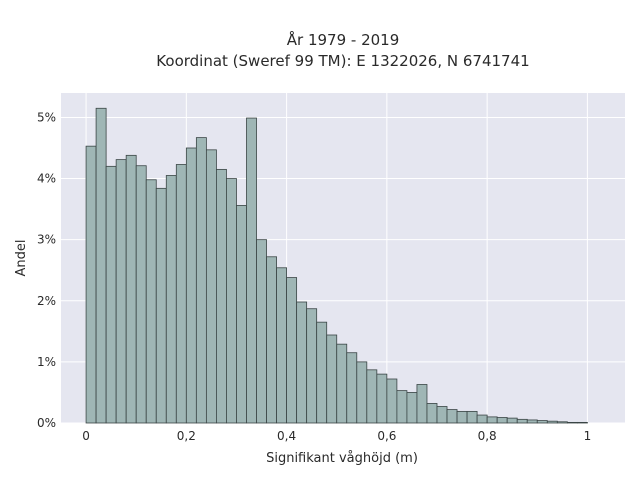 The width and height of the screenshot is (640, 480). What do you see at coordinates (286, 436) in the screenshot?
I see `x-tick-label: 0,4` at bounding box center [286, 436].